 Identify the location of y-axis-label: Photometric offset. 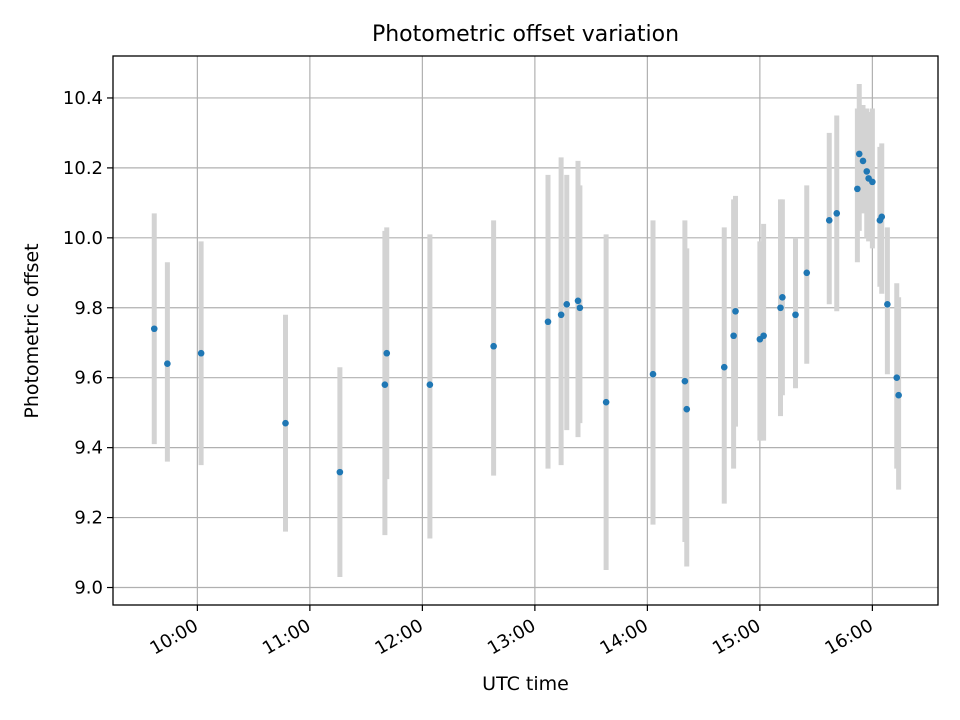
(32, 331).